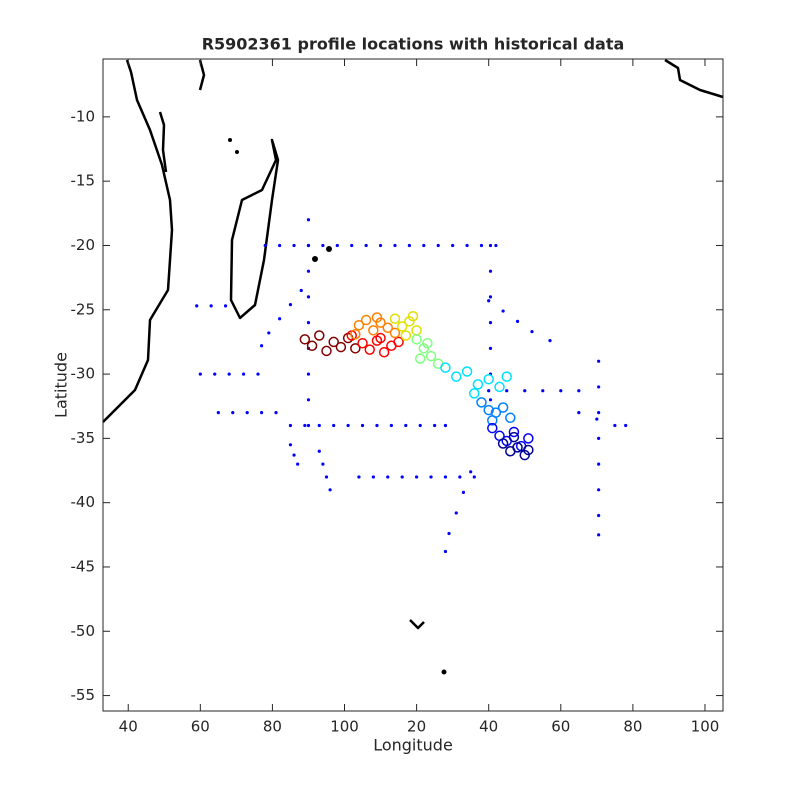 The height and width of the screenshot is (800, 800). Describe the element at coordinates (83, 695) in the screenshot. I see `y-tick-label: -55` at that location.